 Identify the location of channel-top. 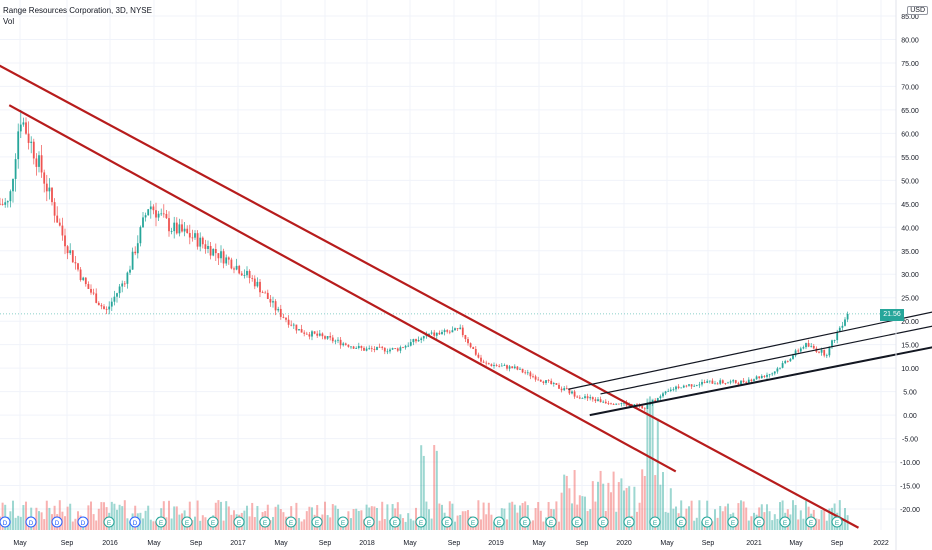
(750, 350).